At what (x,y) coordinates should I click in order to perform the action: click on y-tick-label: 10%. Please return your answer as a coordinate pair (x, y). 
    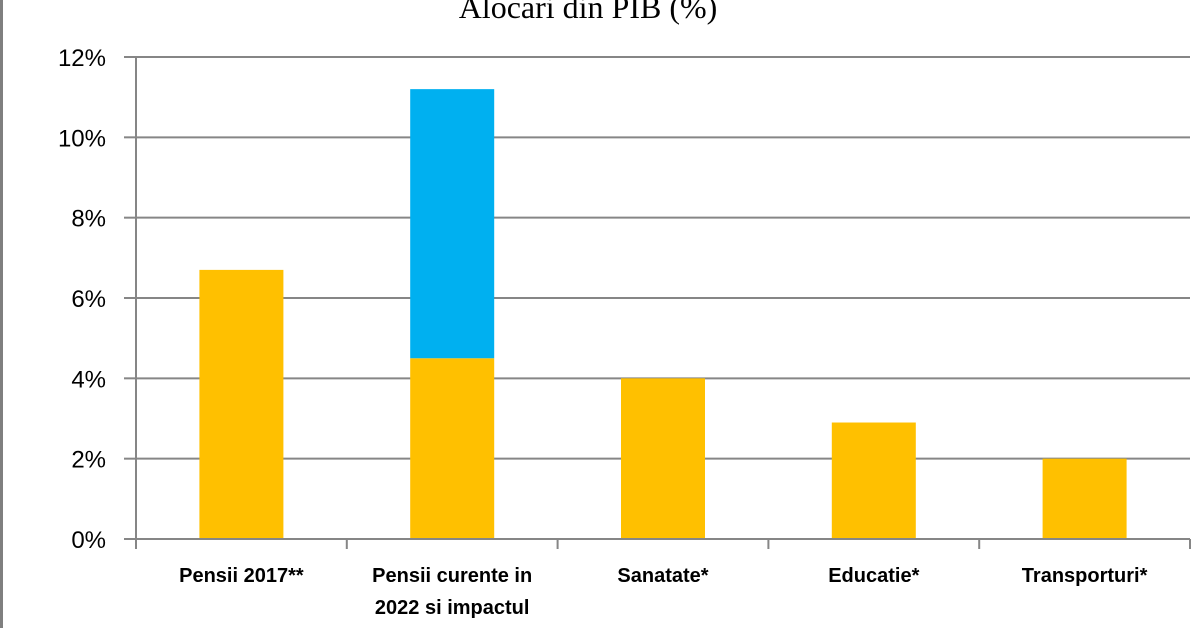
    Looking at the image, I should click on (82, 138).